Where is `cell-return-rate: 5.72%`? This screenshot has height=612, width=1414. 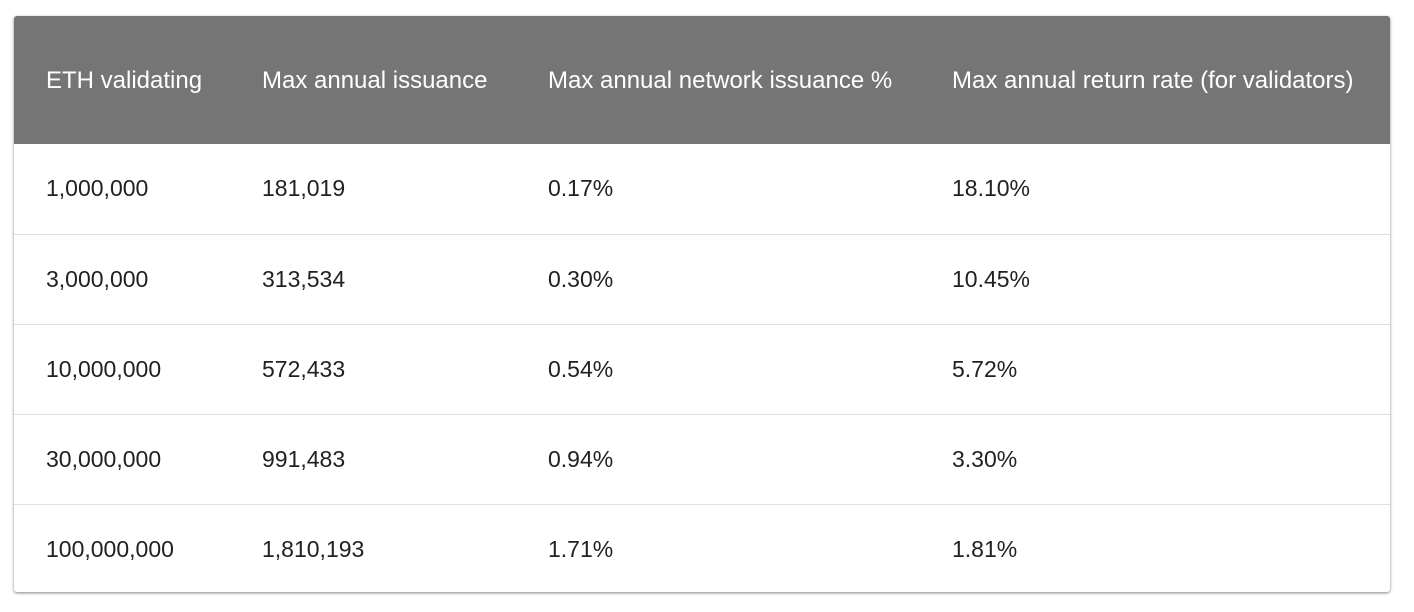 cell-return-rate: 5.72% is located at coordinates (985, 368).